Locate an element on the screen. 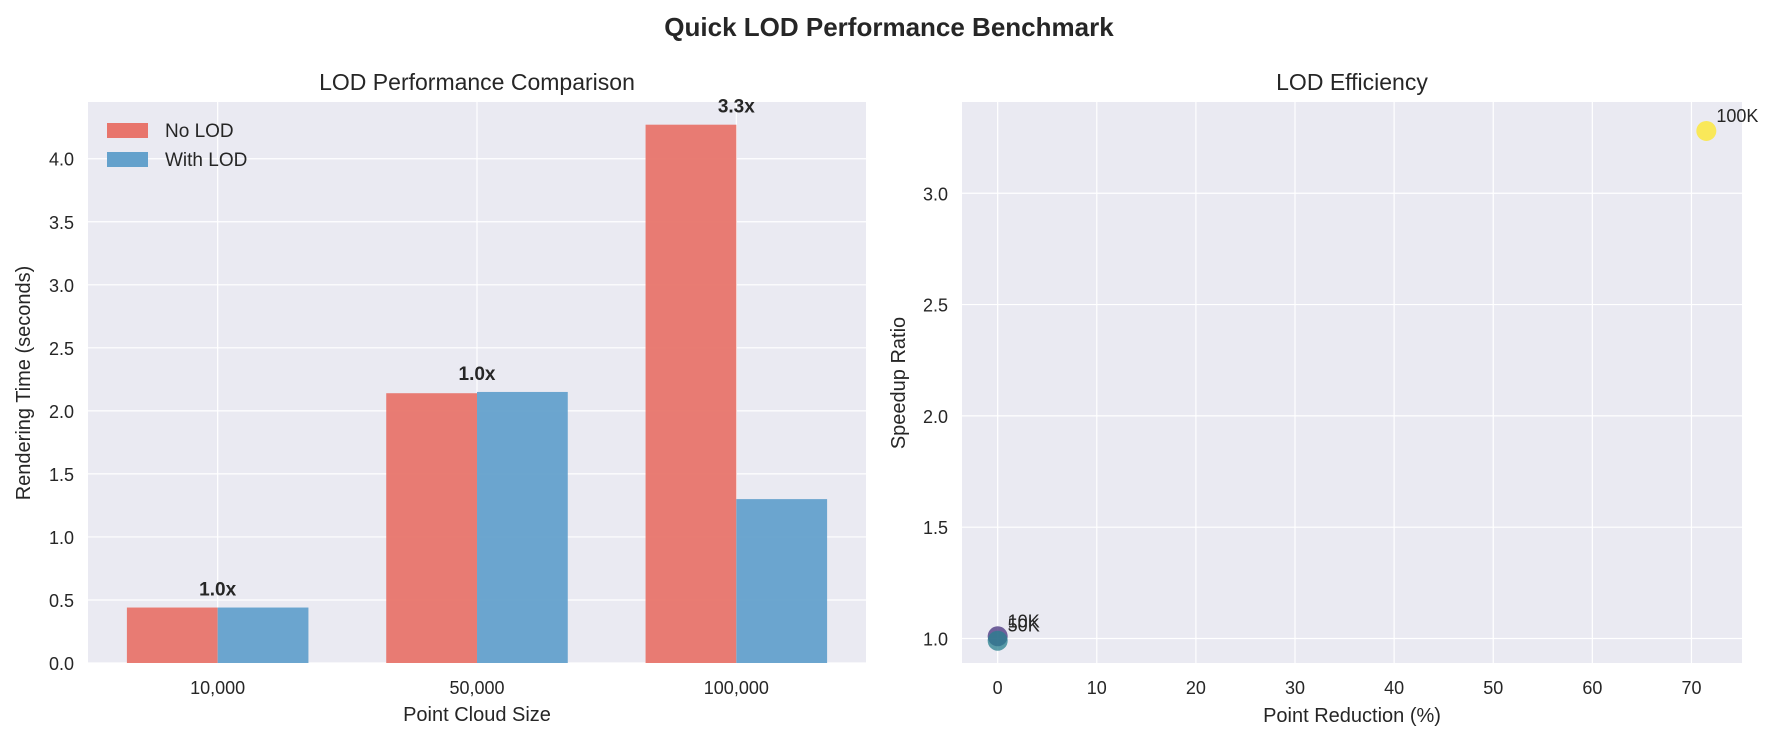 This screenshot has width=1778, height=740. scatter-y-axis: 1.0 1.5 2.0 2.5 3.0 is located at coordinates (935, 416).